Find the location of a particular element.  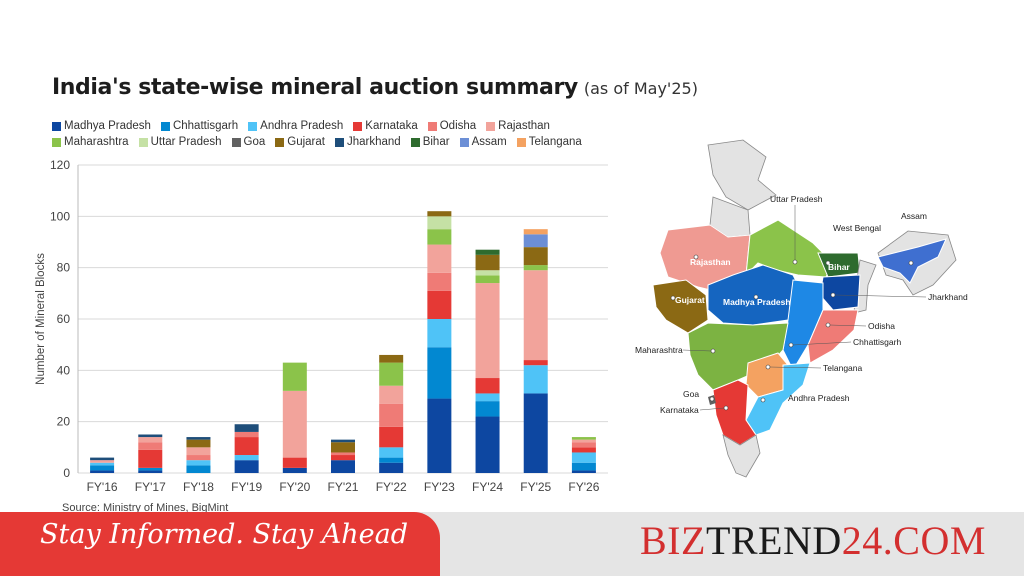

legend-item-andhra-pradesh: Andhra Pradesh is located at coordinates (295, 126).